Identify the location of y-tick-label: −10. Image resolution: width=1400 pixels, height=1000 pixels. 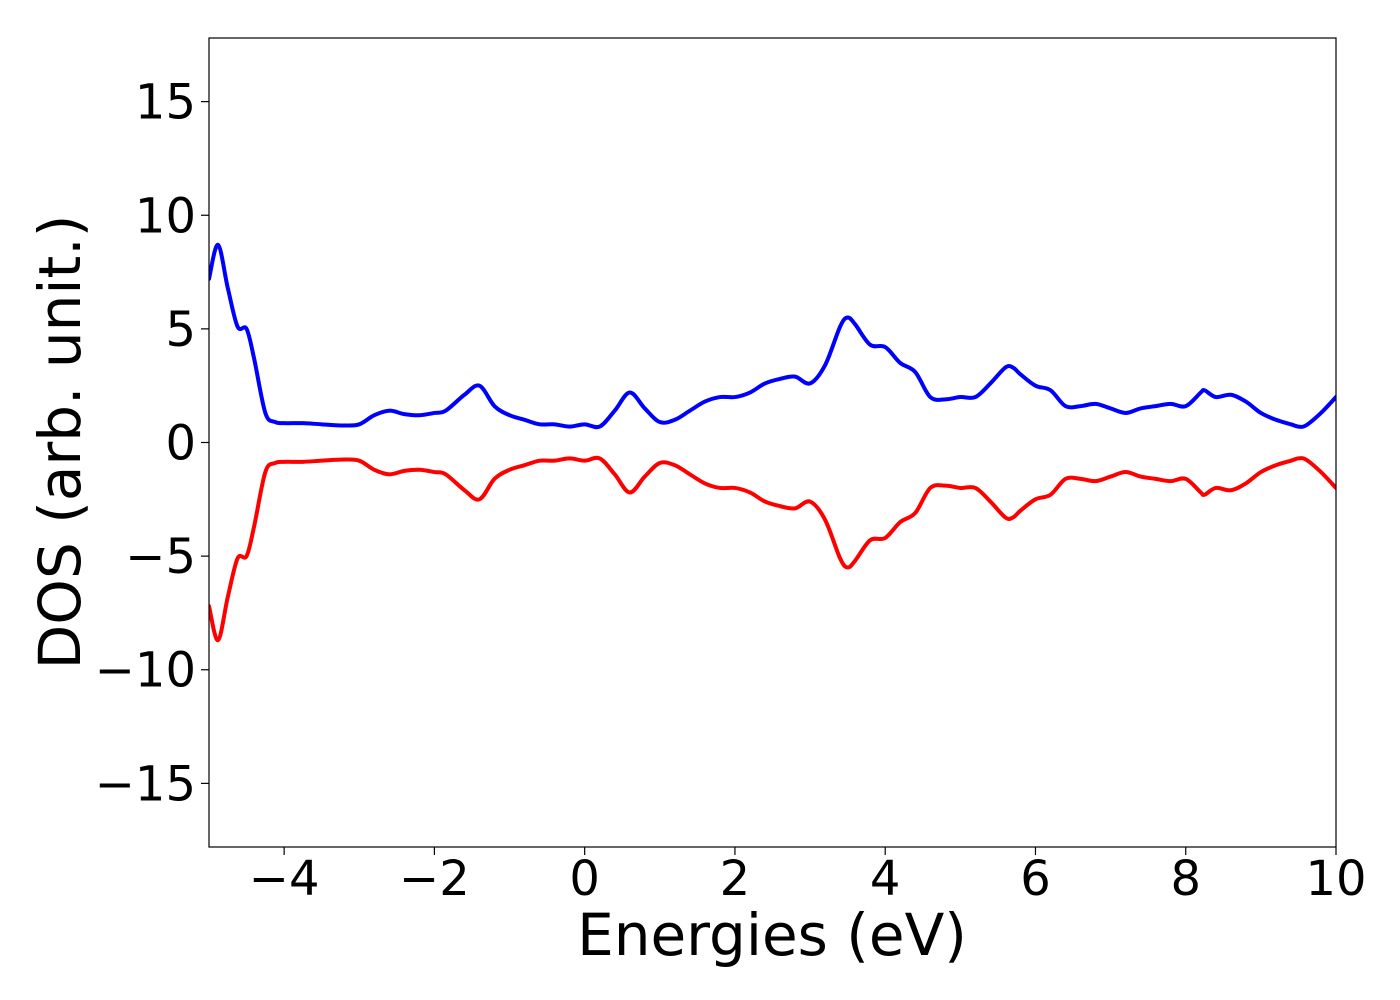
(145, 671).